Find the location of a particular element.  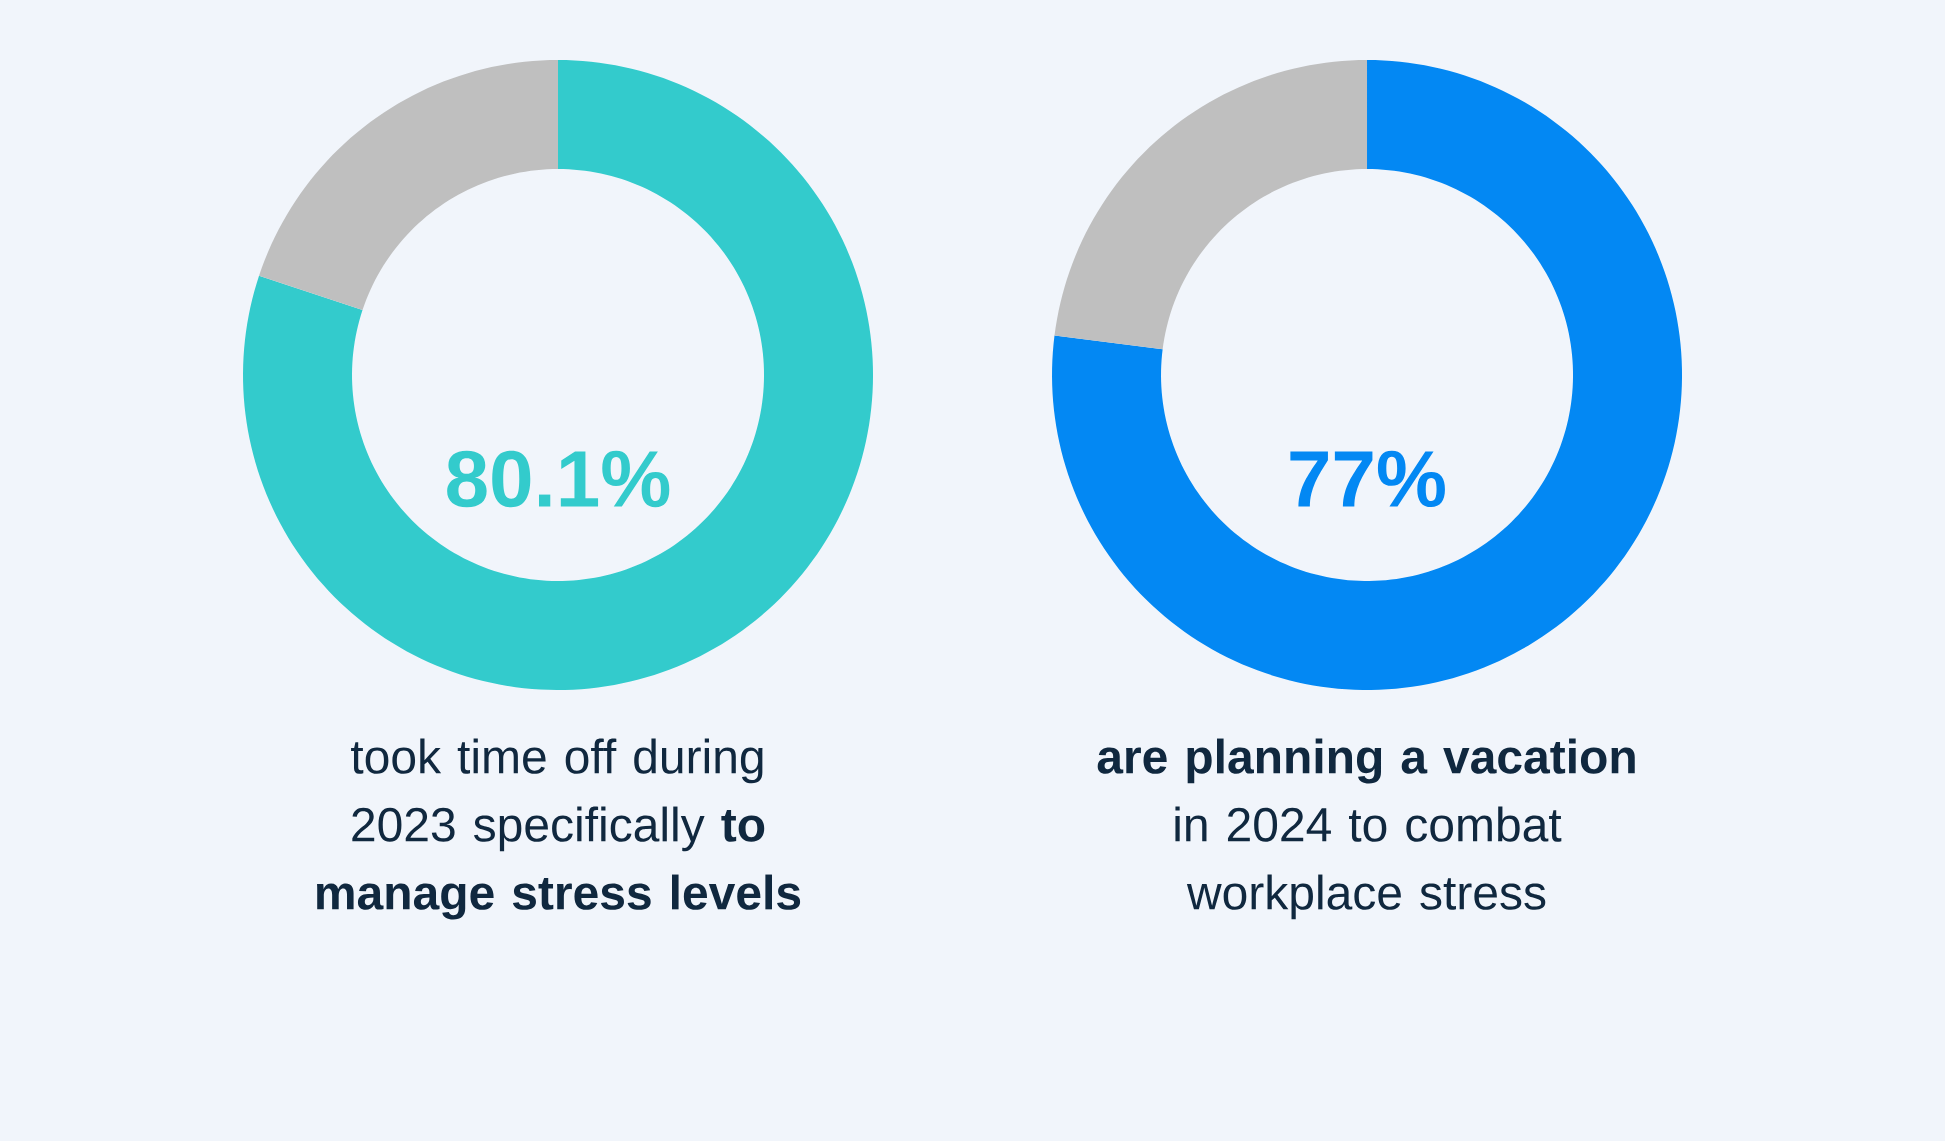

data-label: 77% is located at coordinates (1367, 479).